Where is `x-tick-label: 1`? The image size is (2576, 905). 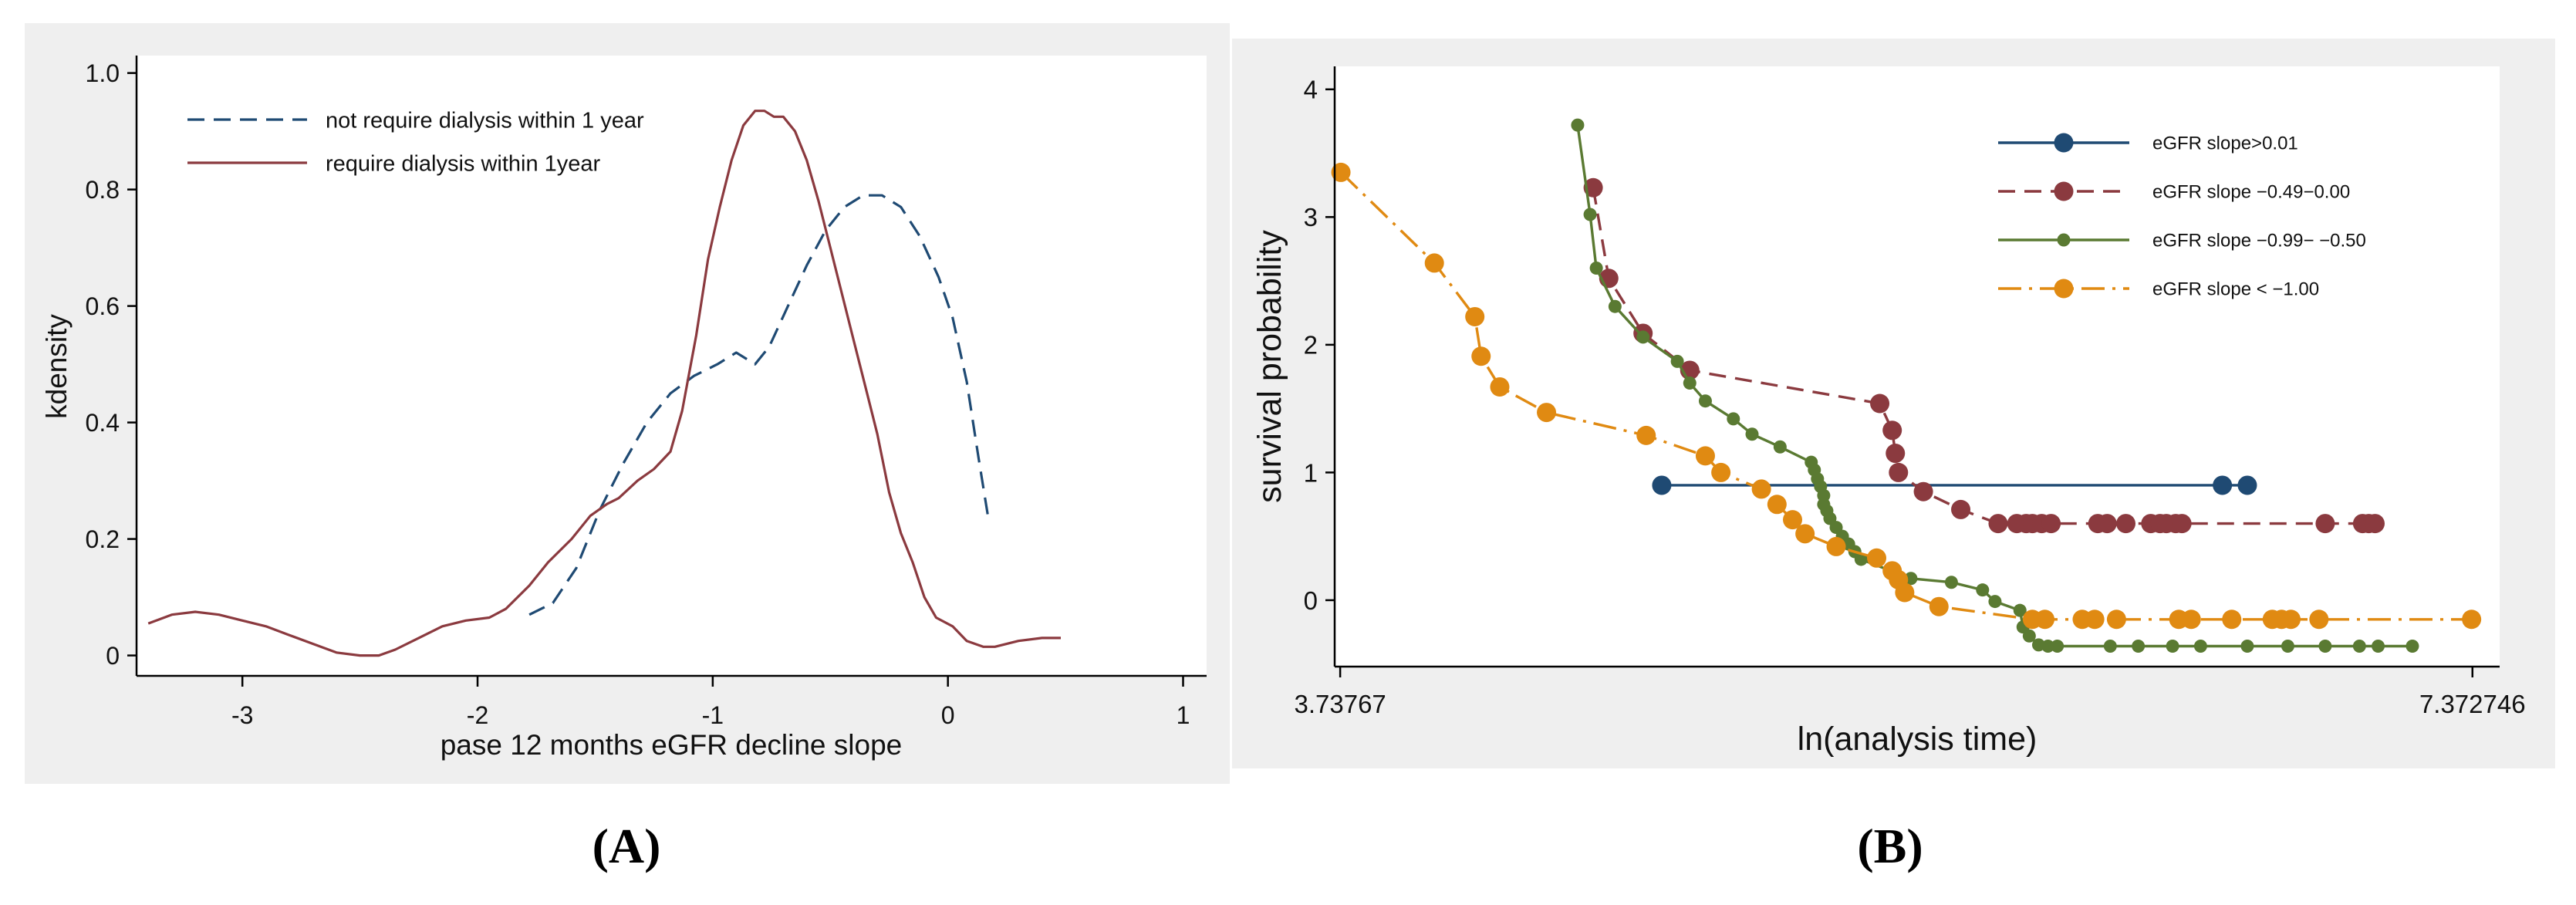
x-tick-label: 1 is located at coordinates (1184, 715).